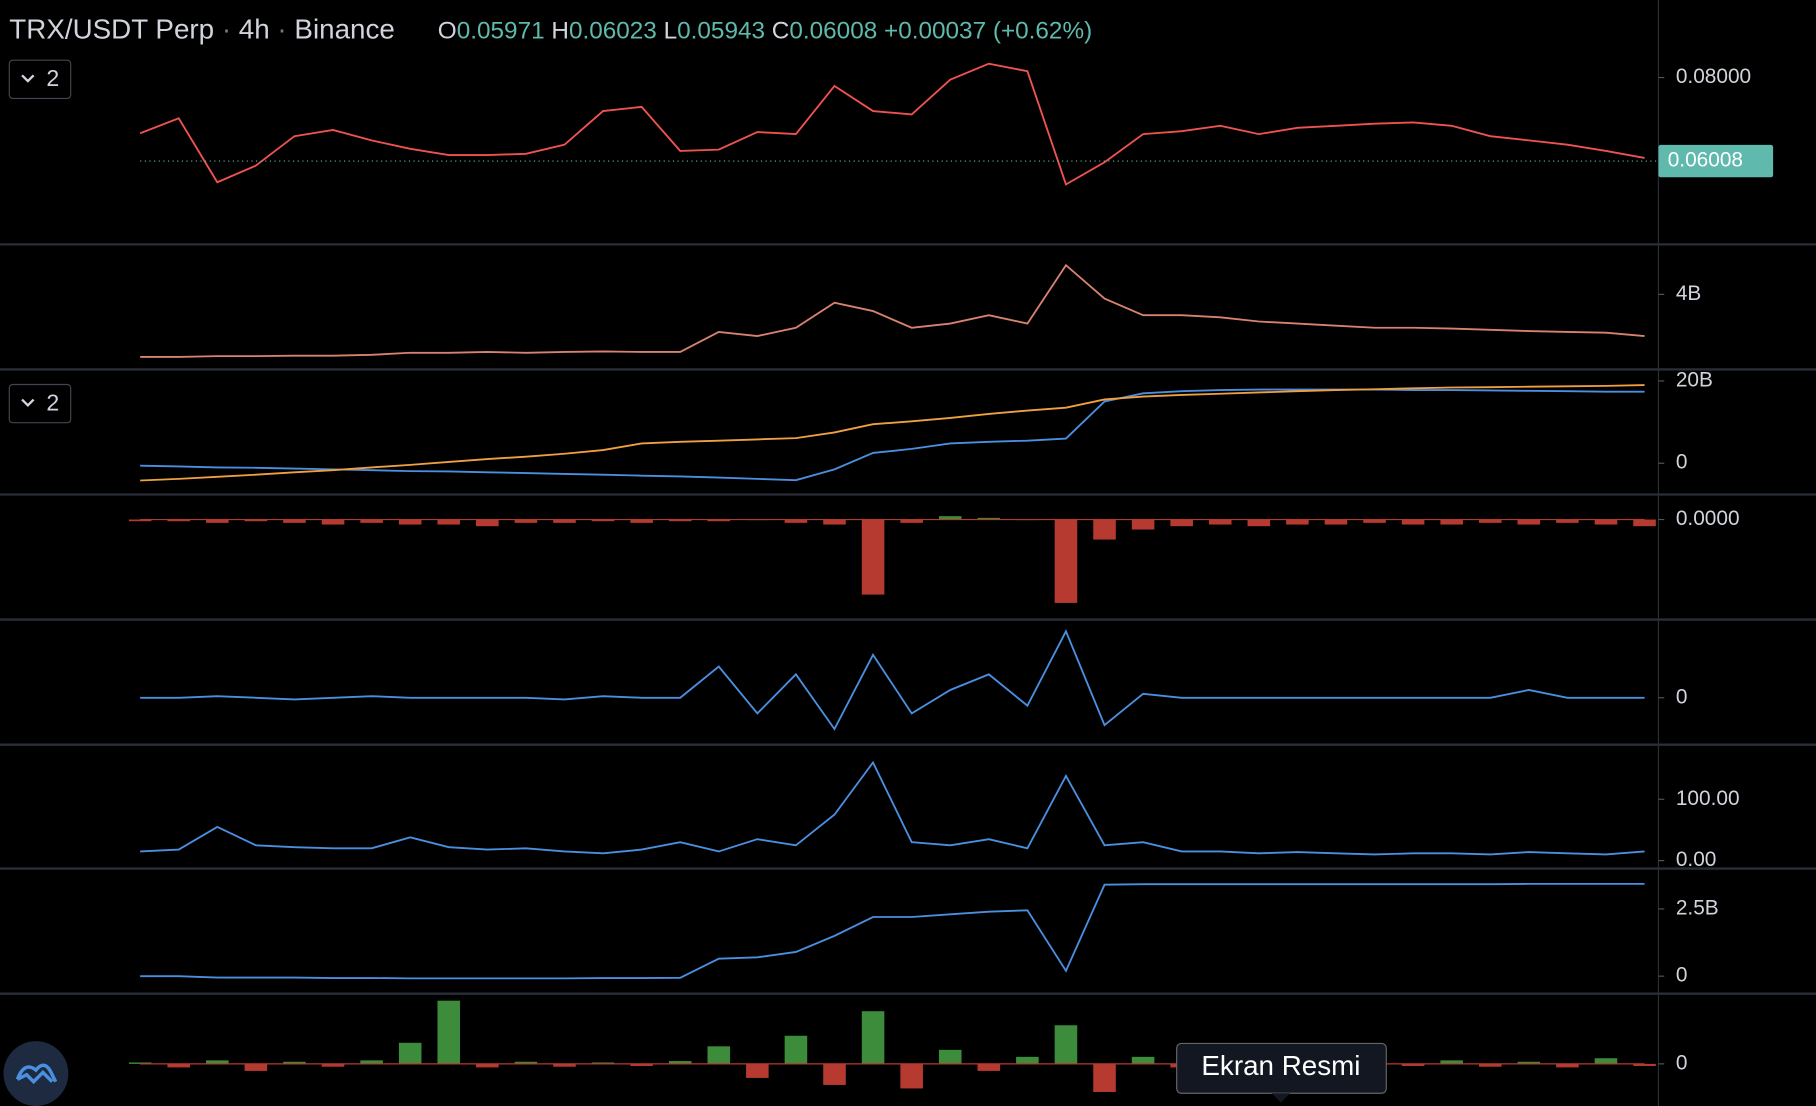 This screenshot has height=1106, width=1816. Describe the element at coordinates (1708, 518) in the screenshot. I see `y-tick-label: 0.0000` at that location.